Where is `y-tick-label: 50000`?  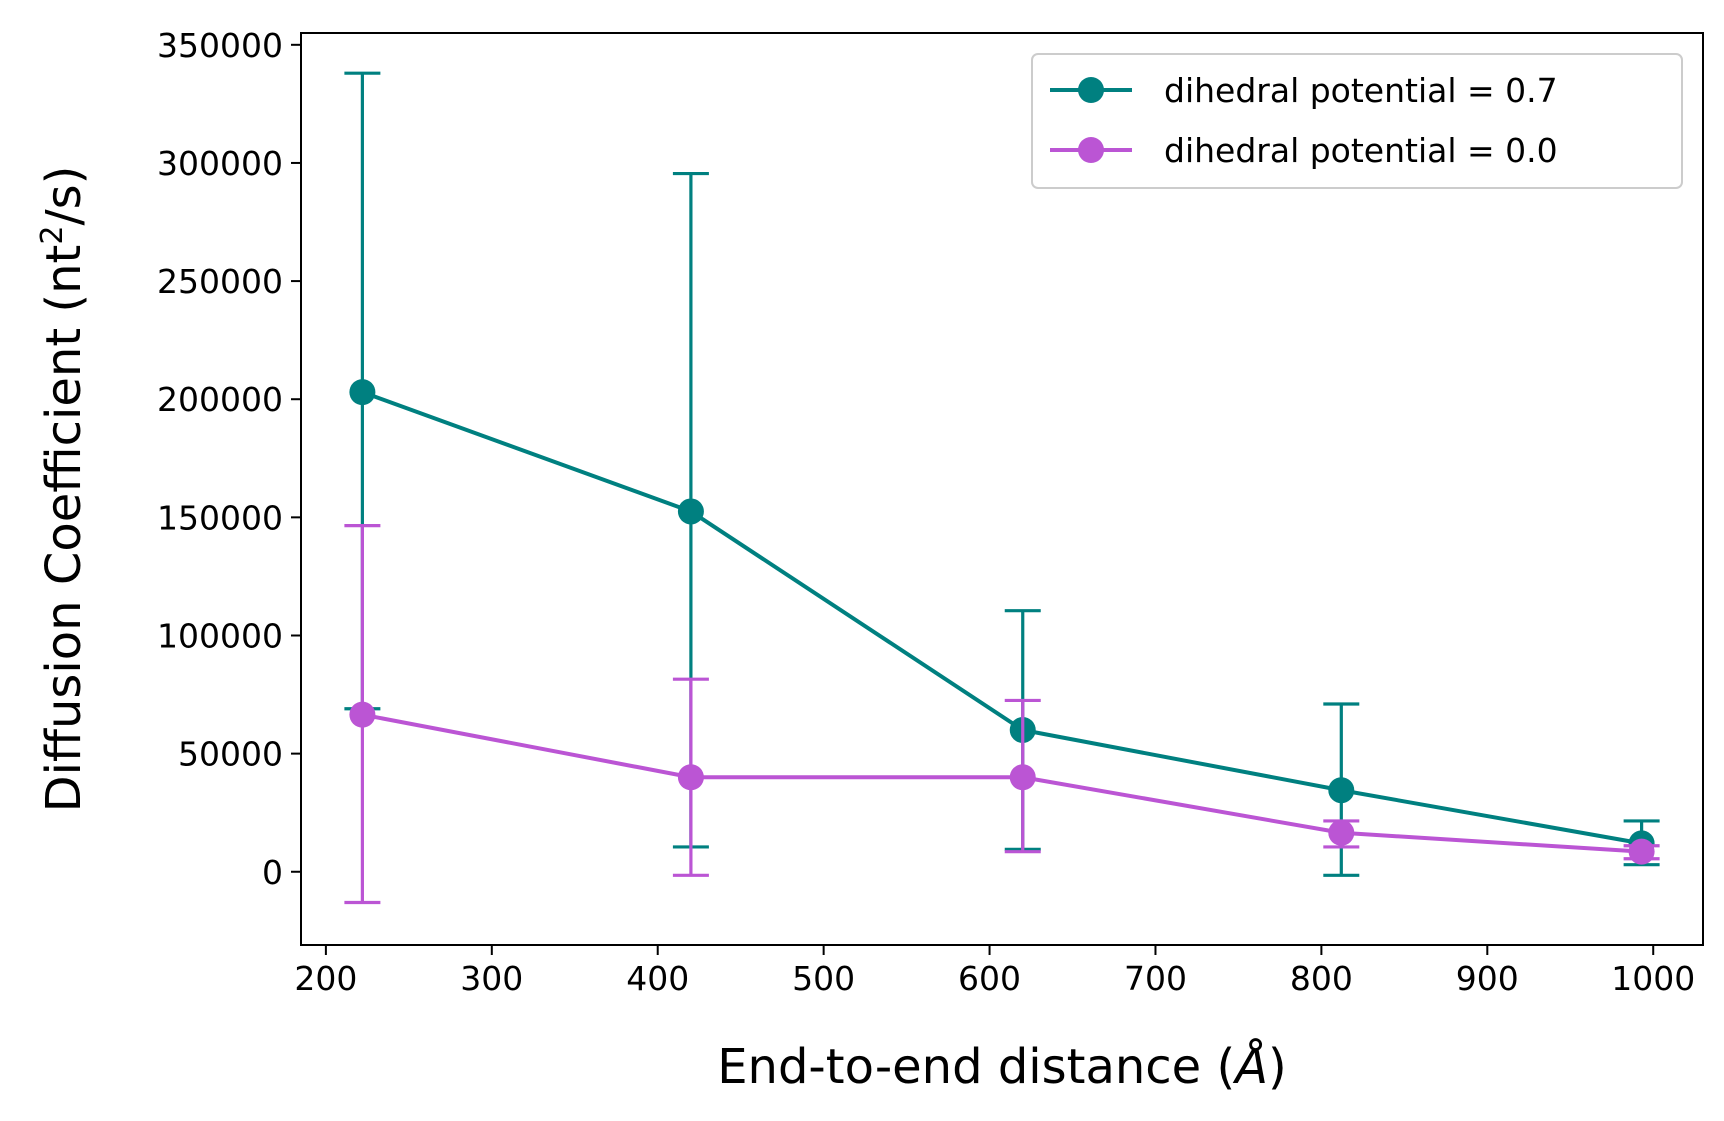
y-tick-label: 50000 is located at coordinates (230, 754).